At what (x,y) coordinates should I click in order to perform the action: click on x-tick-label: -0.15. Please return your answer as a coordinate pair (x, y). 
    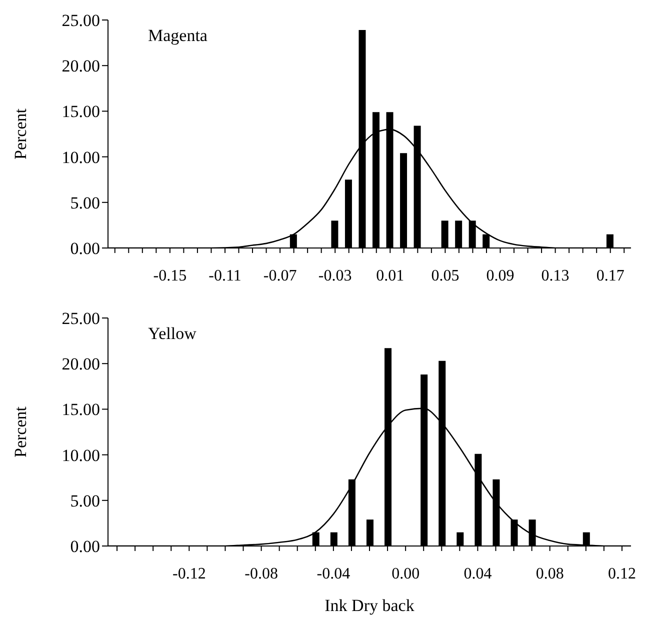
    Looking at the image, I should click on (170, 275).